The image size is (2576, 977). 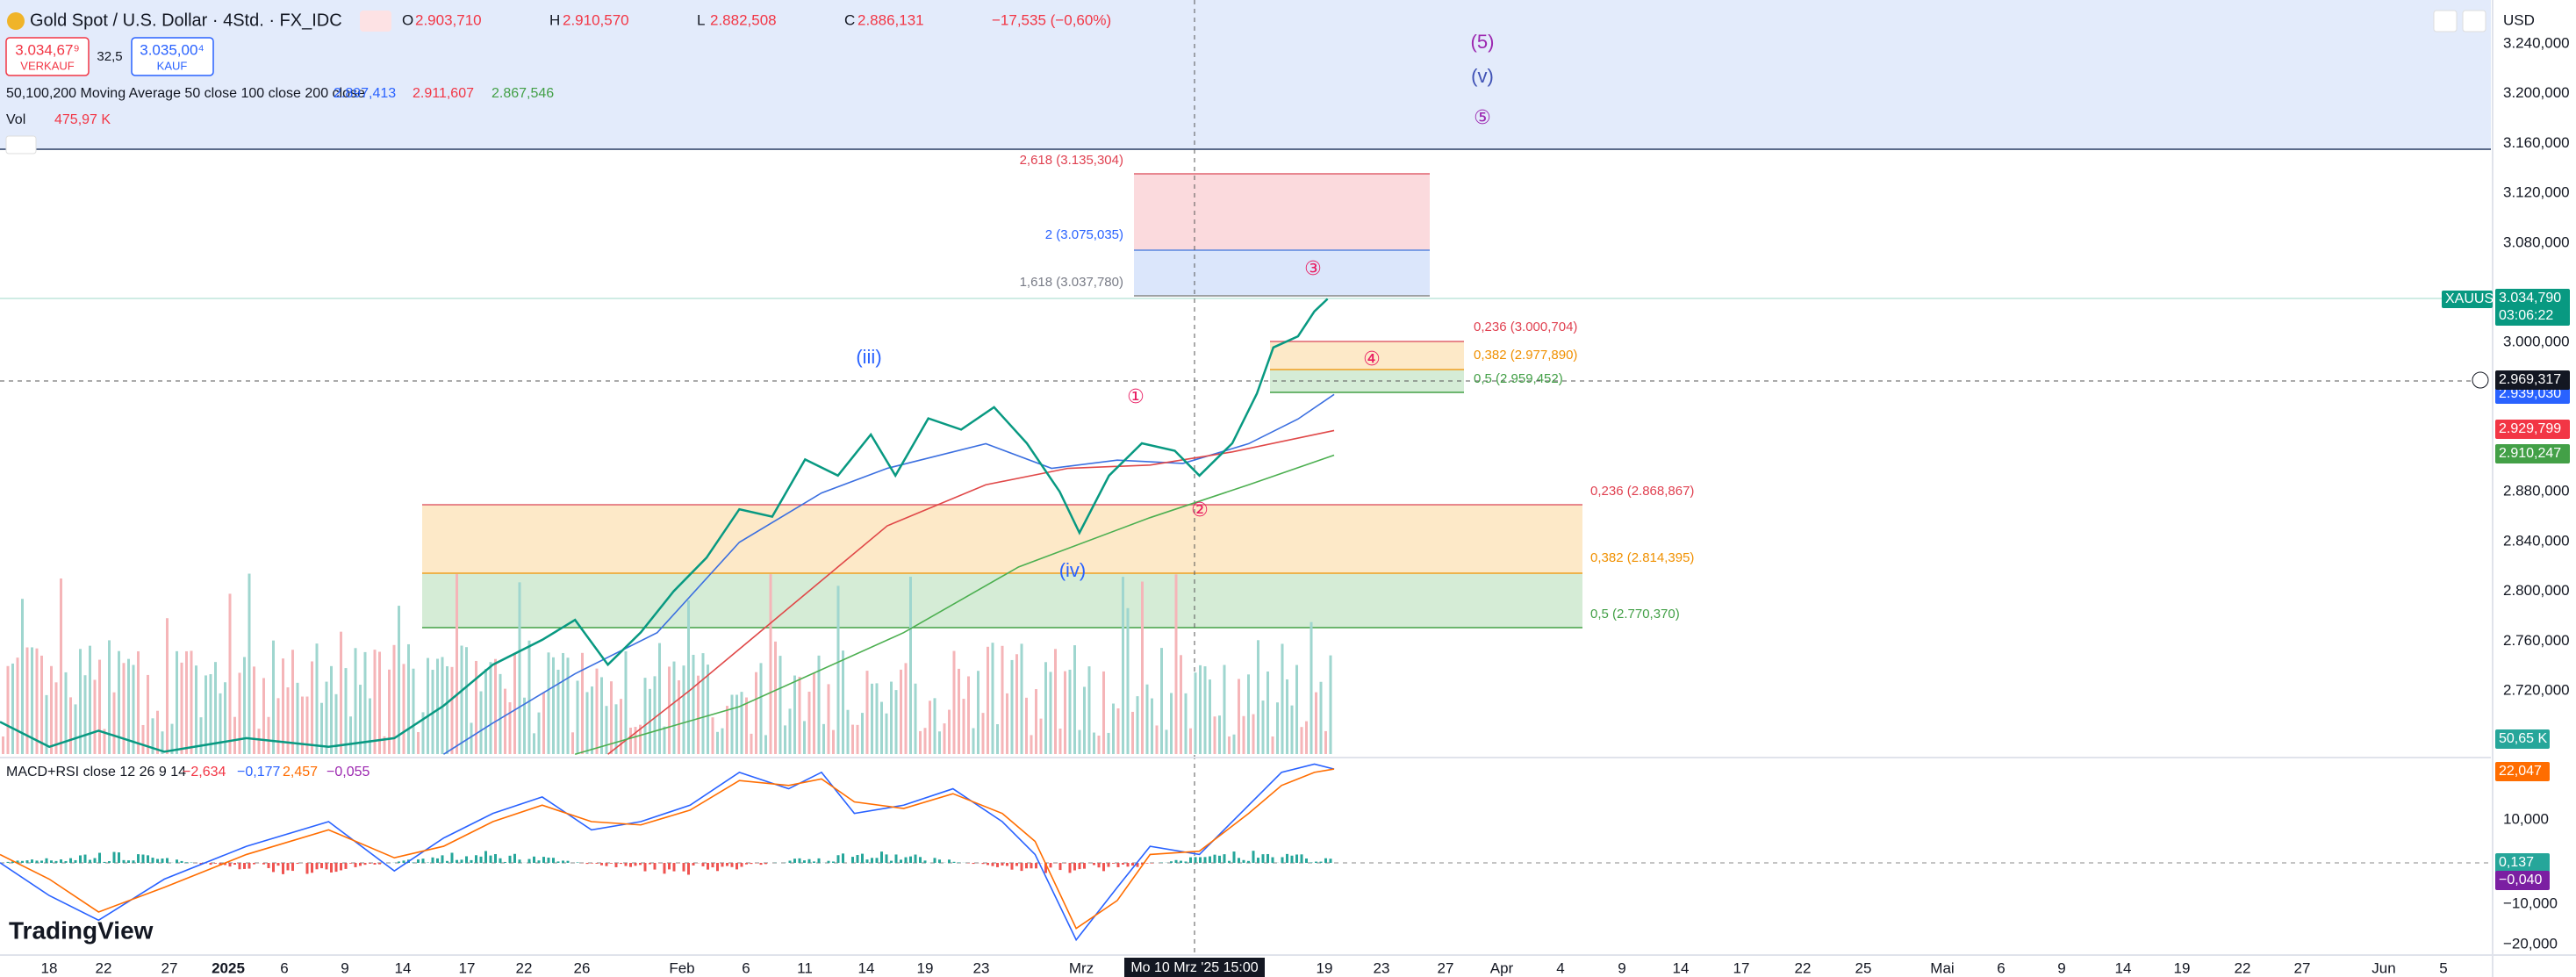 I want to click on wave-label: (v), so click(x=1482, y=76).